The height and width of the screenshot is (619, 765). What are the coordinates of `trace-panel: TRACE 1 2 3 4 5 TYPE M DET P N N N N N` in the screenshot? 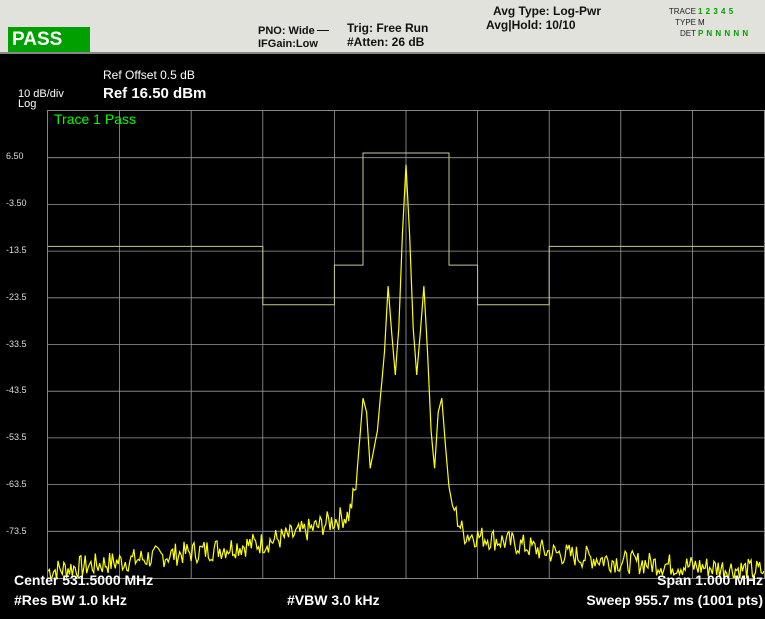 It's located at (710, 26).